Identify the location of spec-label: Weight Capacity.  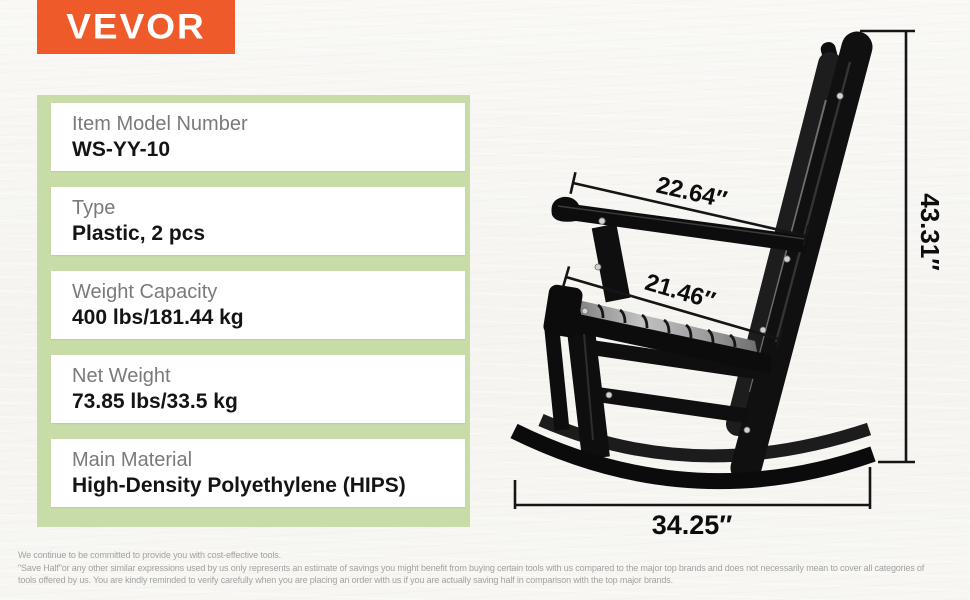
(145, 292).